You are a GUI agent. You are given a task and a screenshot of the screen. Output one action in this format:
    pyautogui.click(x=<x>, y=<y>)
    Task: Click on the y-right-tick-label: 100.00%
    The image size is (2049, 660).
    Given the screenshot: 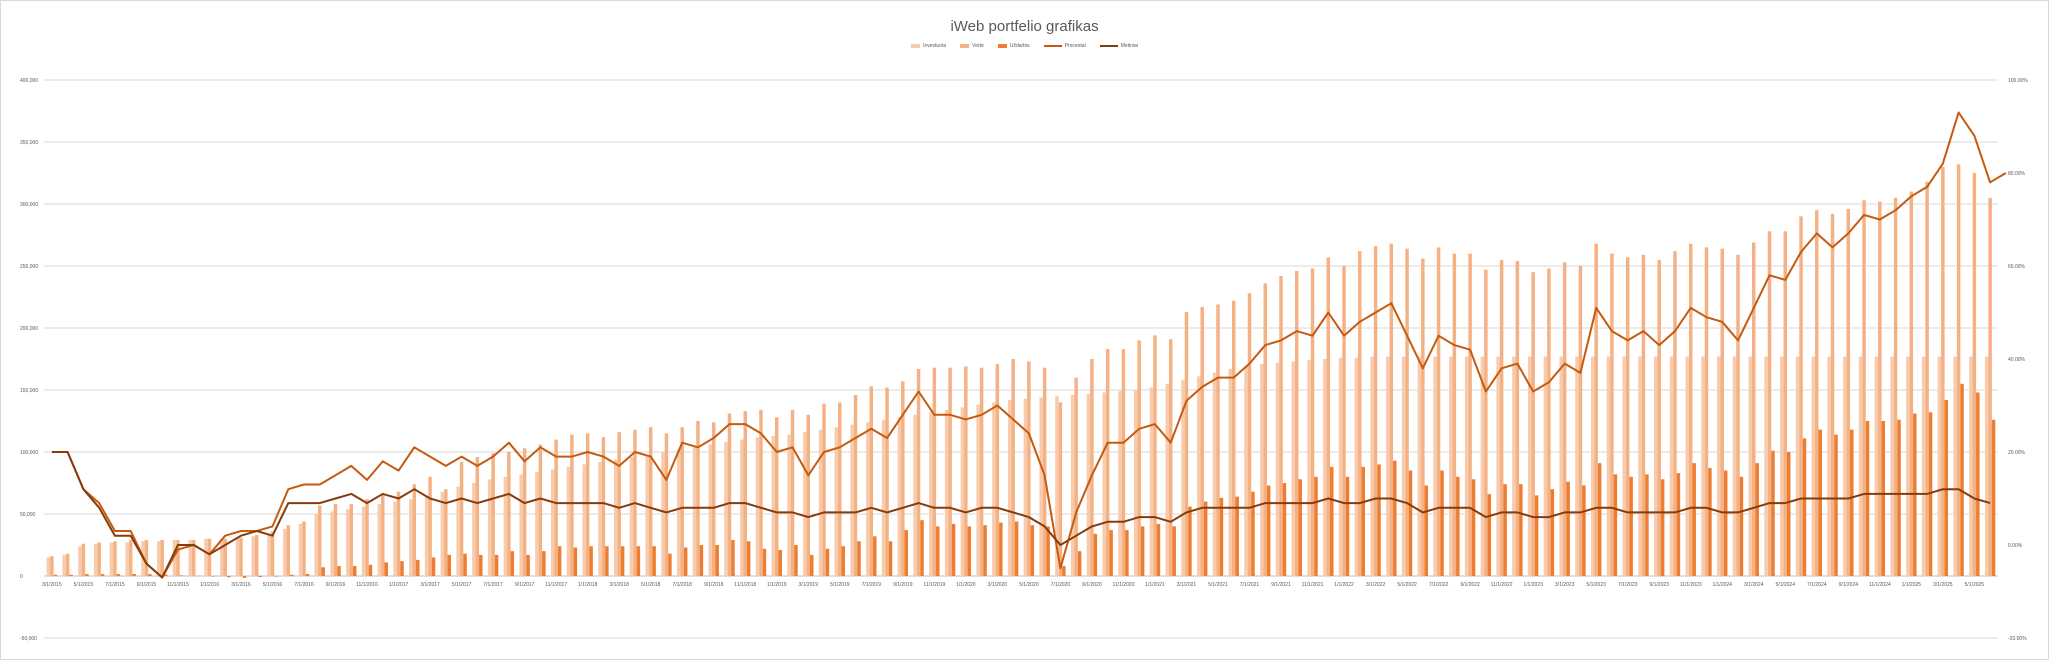 What is the action you would take?
    pyautogui.click(x=2018, y=81)
    